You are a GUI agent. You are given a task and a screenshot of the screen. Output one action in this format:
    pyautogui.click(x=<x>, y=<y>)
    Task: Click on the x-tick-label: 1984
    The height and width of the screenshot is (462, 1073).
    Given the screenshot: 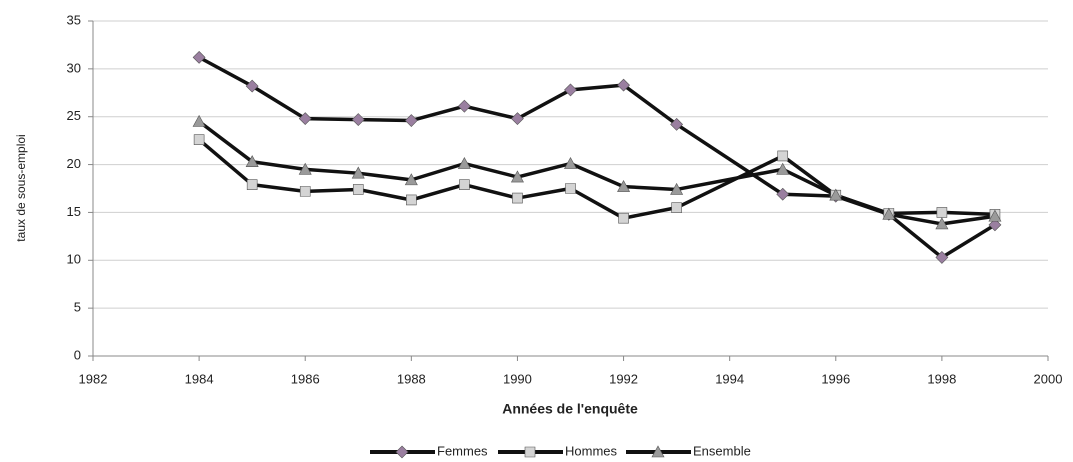 What is the action you would take?
    pyautogui.click(x=199, y=378)
    